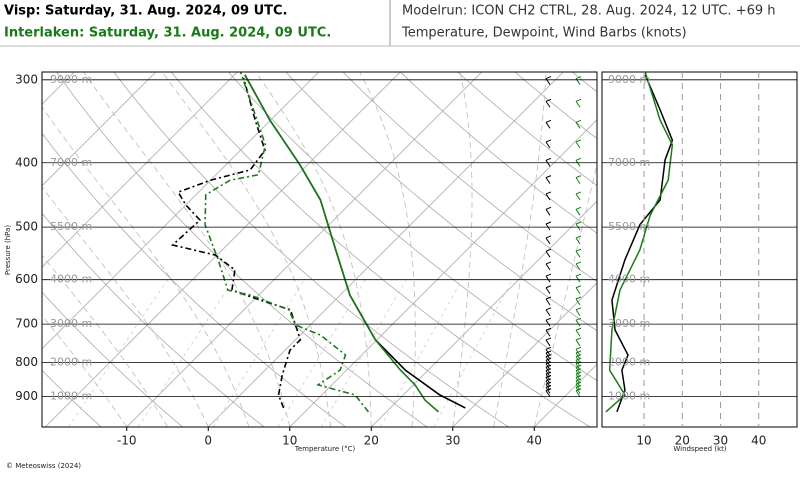 Image resolution: width=800 pixels, height=480 pixels. What do you see at coordinates (720, 441) in the screenshot?
I see `wind-tick-label: 30` at bounding box center [720, 441].